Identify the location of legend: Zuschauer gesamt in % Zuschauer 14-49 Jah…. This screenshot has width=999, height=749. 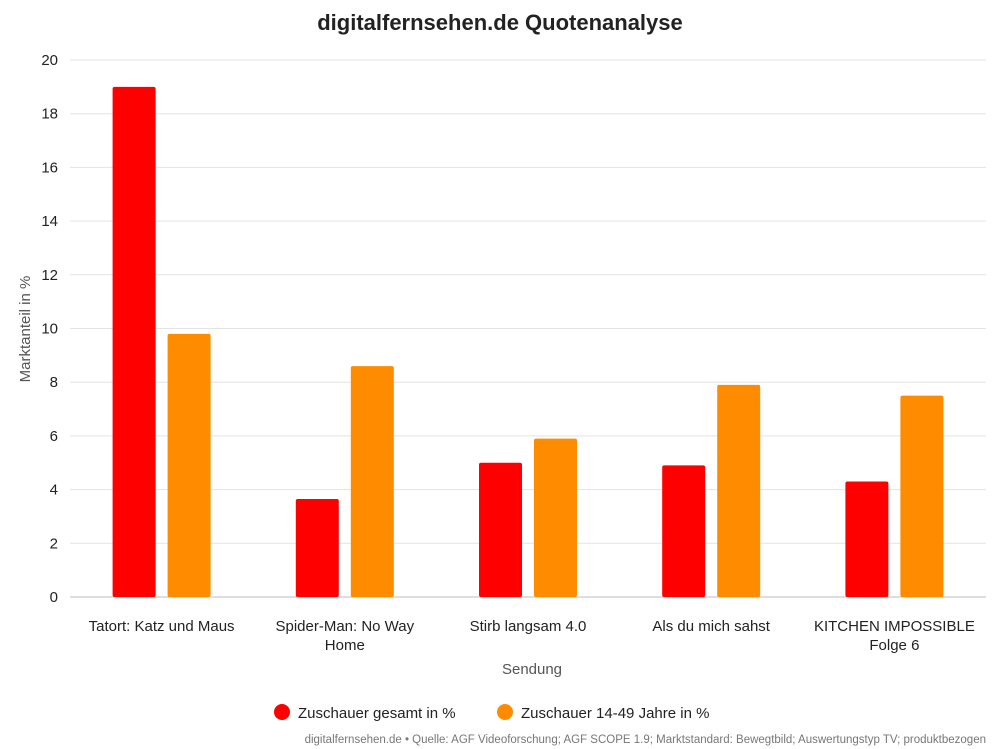
(491, 713).